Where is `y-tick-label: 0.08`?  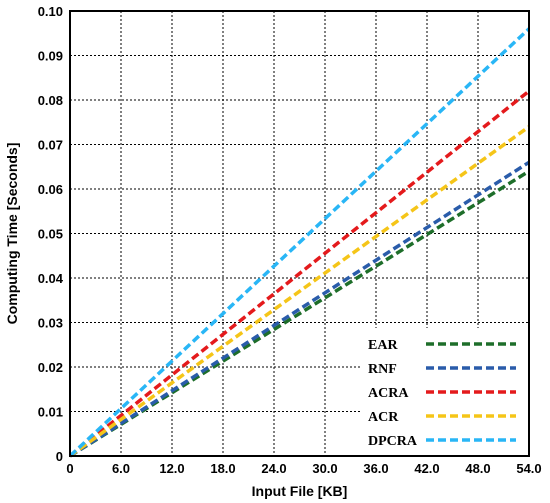 y-tick-label: 0.08 is located at coordinates (50, 100).